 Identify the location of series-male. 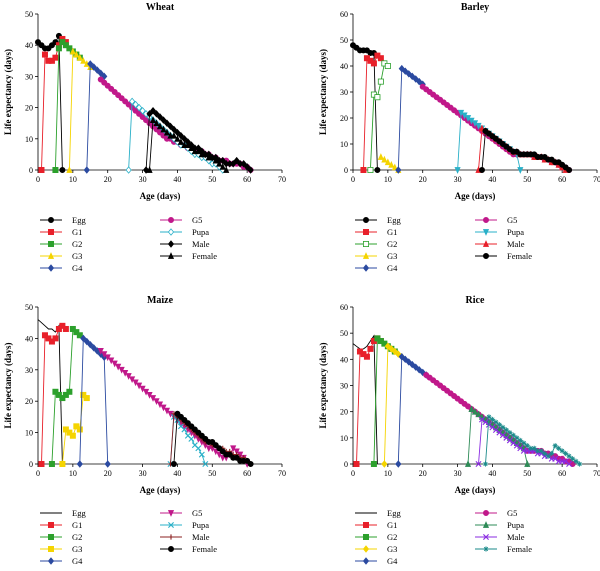
(524, 441).